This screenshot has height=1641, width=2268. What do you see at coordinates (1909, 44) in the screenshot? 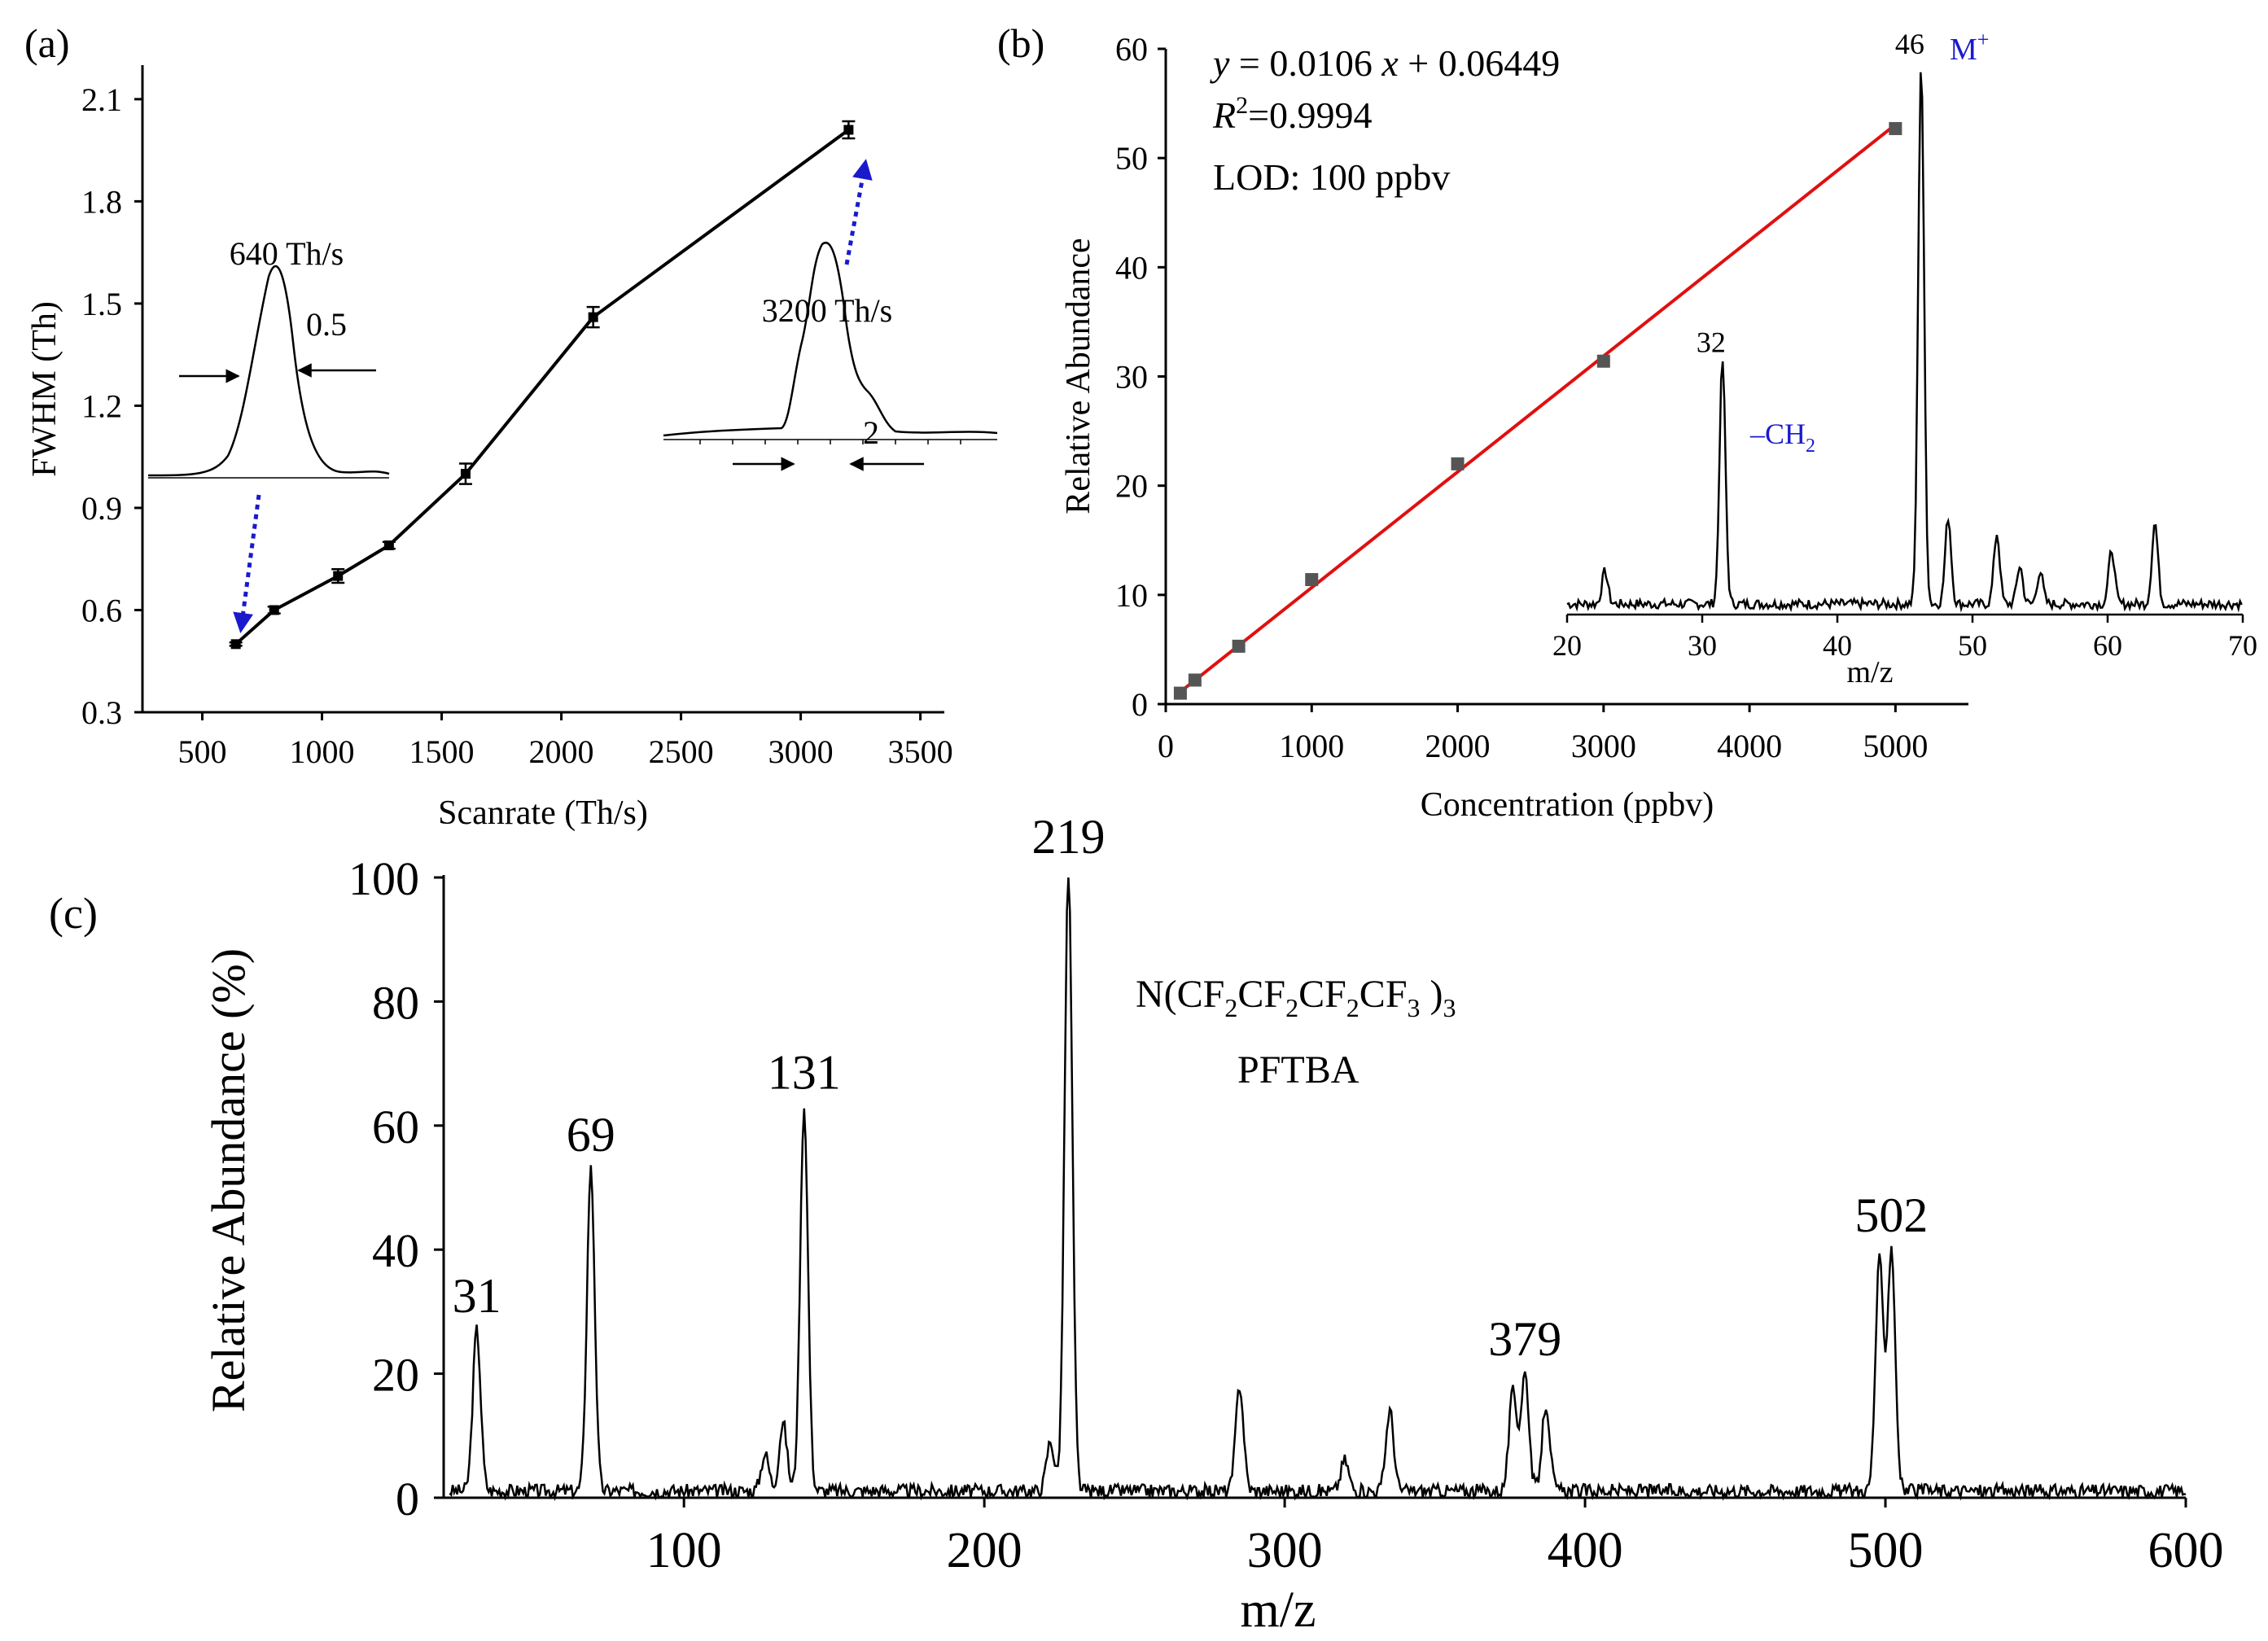
I see `inset-peak-label: 46` at bounding box center [1909, 44].